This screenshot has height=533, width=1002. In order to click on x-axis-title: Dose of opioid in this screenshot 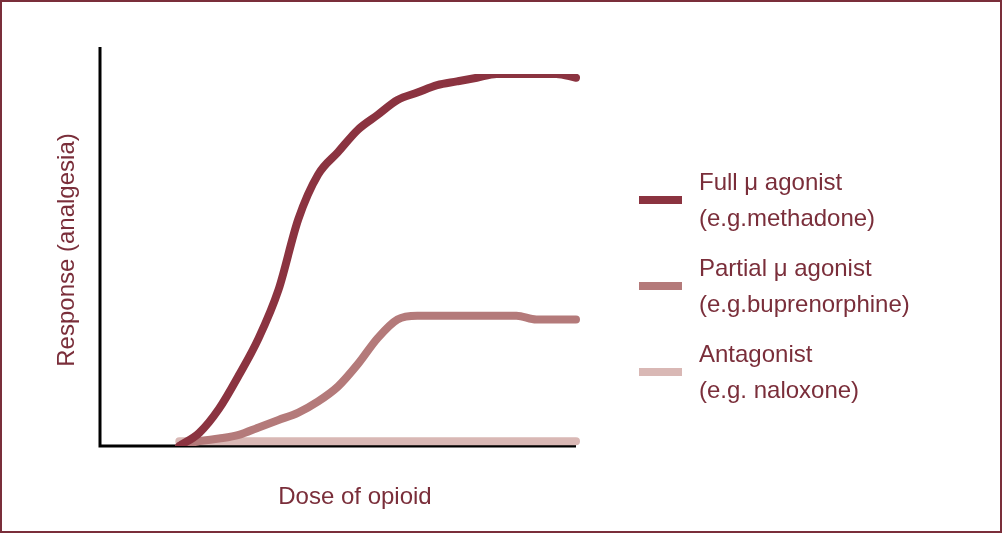, I will do `click(355, 496)`.